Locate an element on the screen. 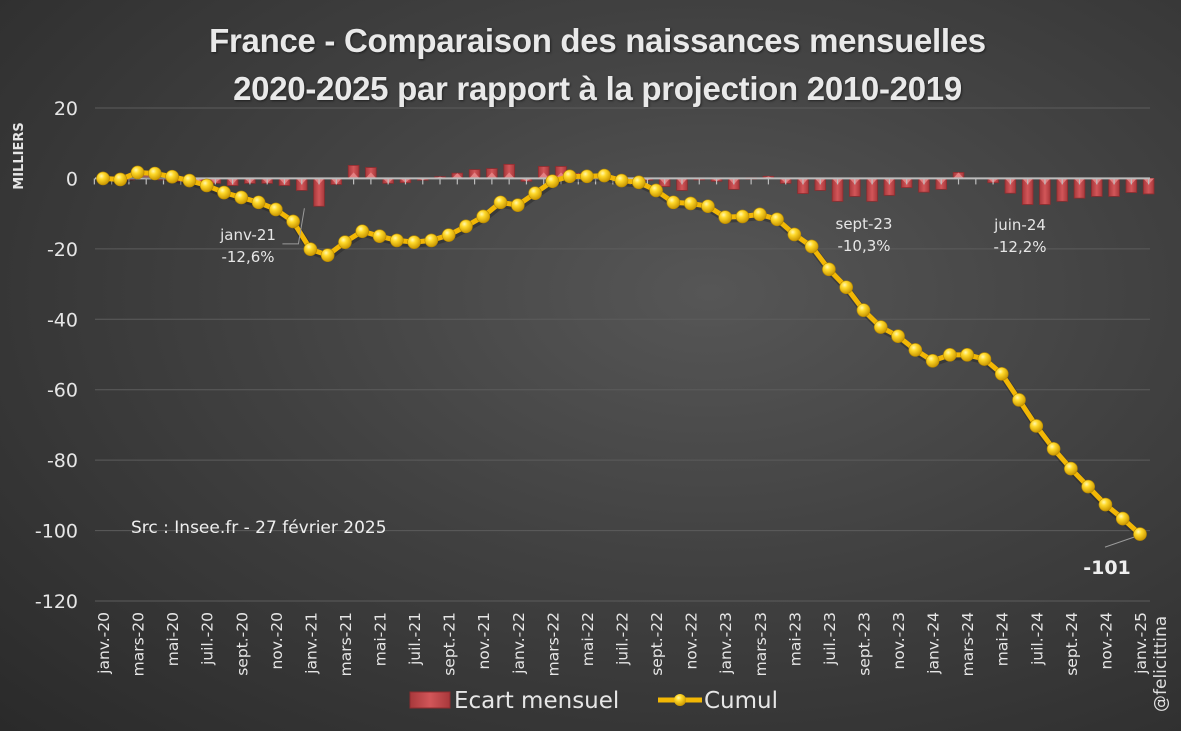 The image size is (1181, 731). x-tick-label: sept.-21 is located at coordinates (450, 644).